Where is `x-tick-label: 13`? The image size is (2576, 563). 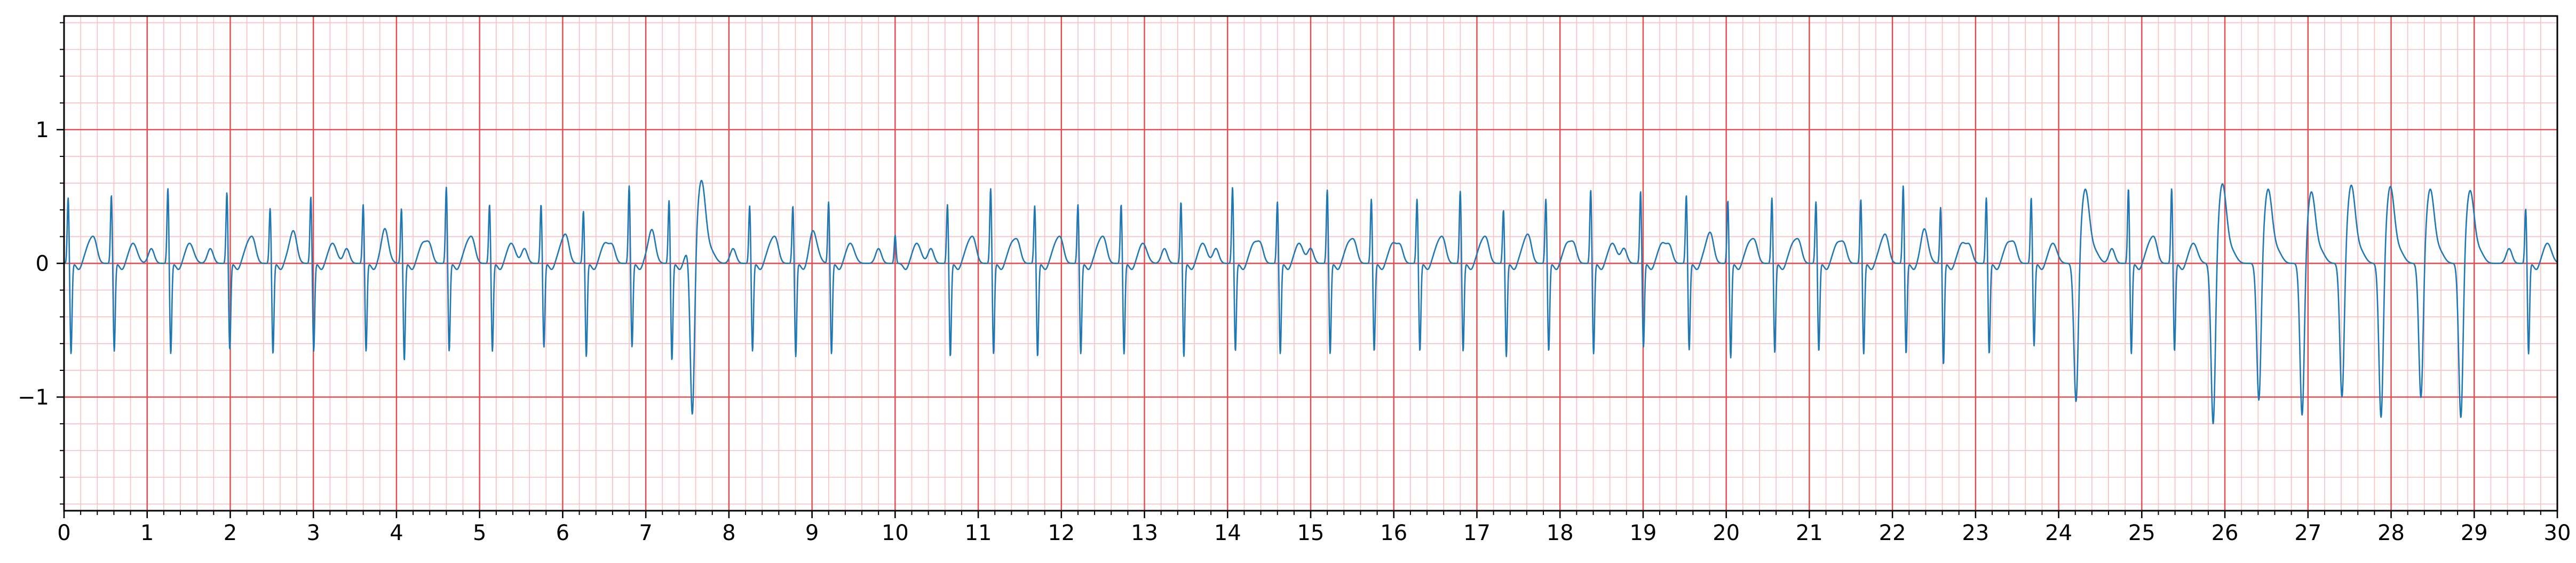 x-tick-label: 13 is located at coordinates (1145, 533).